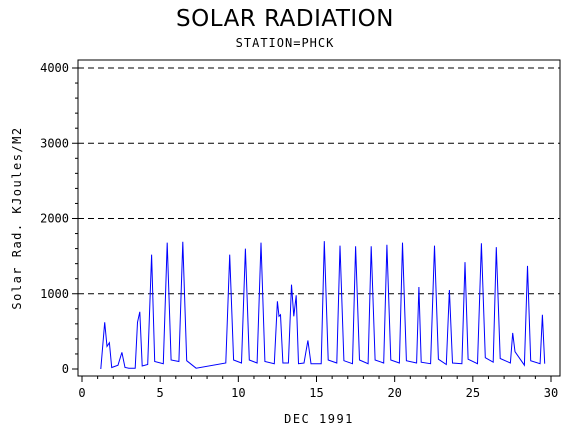 The height and width of the screenshot is (430, 570). Describe the element at coordinates (316, 393) in the screenshot. I see `x-tick-label: 15` at that location.